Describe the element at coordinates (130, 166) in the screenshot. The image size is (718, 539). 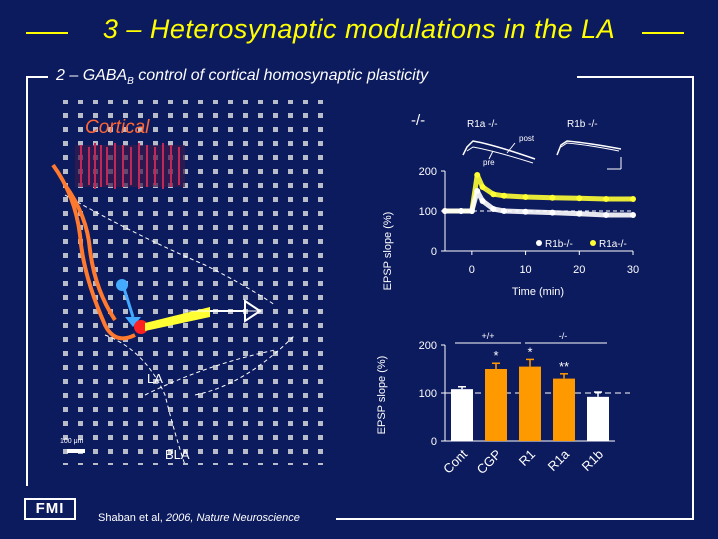
I see `cortical-stripes` at that location.